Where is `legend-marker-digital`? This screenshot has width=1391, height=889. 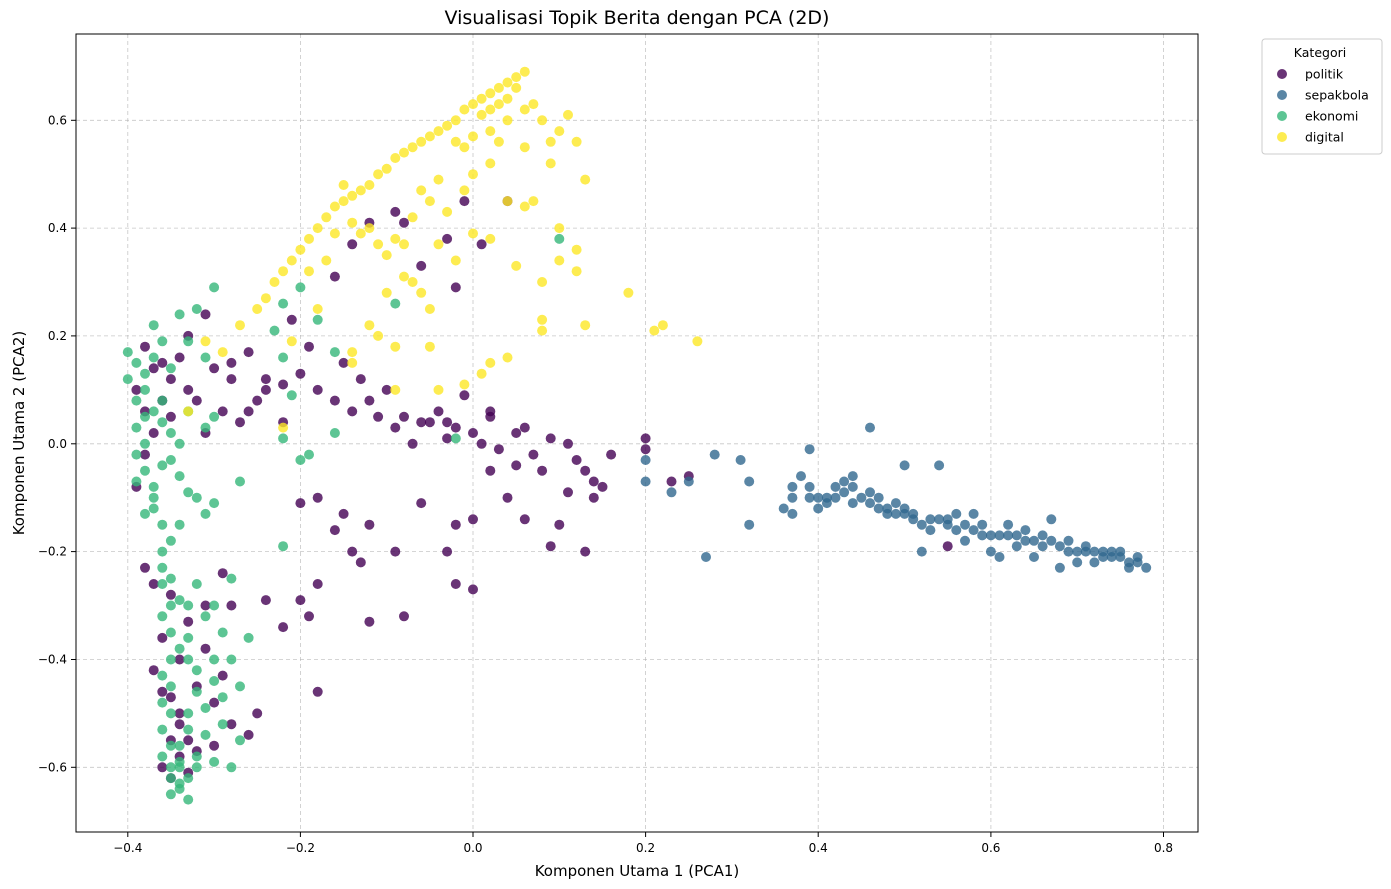
legend-marker-digital is located at coordinates (1282, 137).